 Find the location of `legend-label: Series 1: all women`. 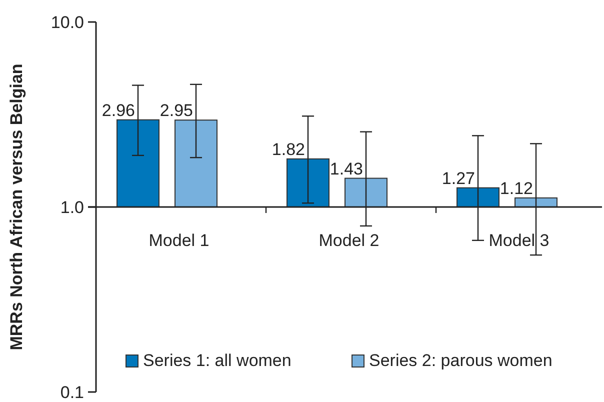

legend-label: Series 1: all women is located at coordinates (217, 360).